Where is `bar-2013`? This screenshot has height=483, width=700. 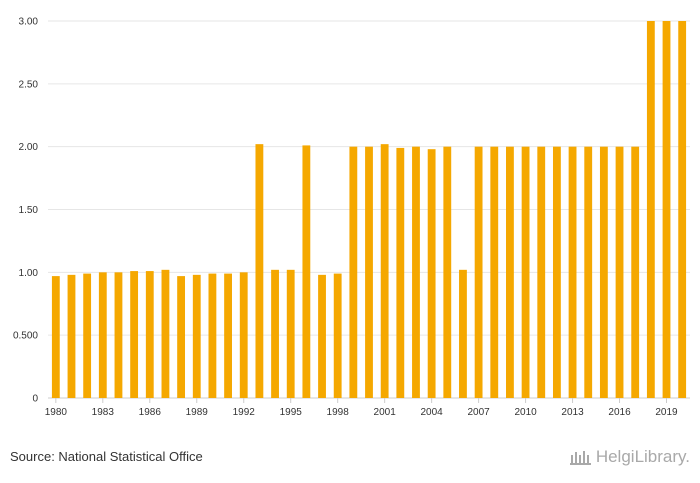 bar-2013 is located at coordinates (572, 272).